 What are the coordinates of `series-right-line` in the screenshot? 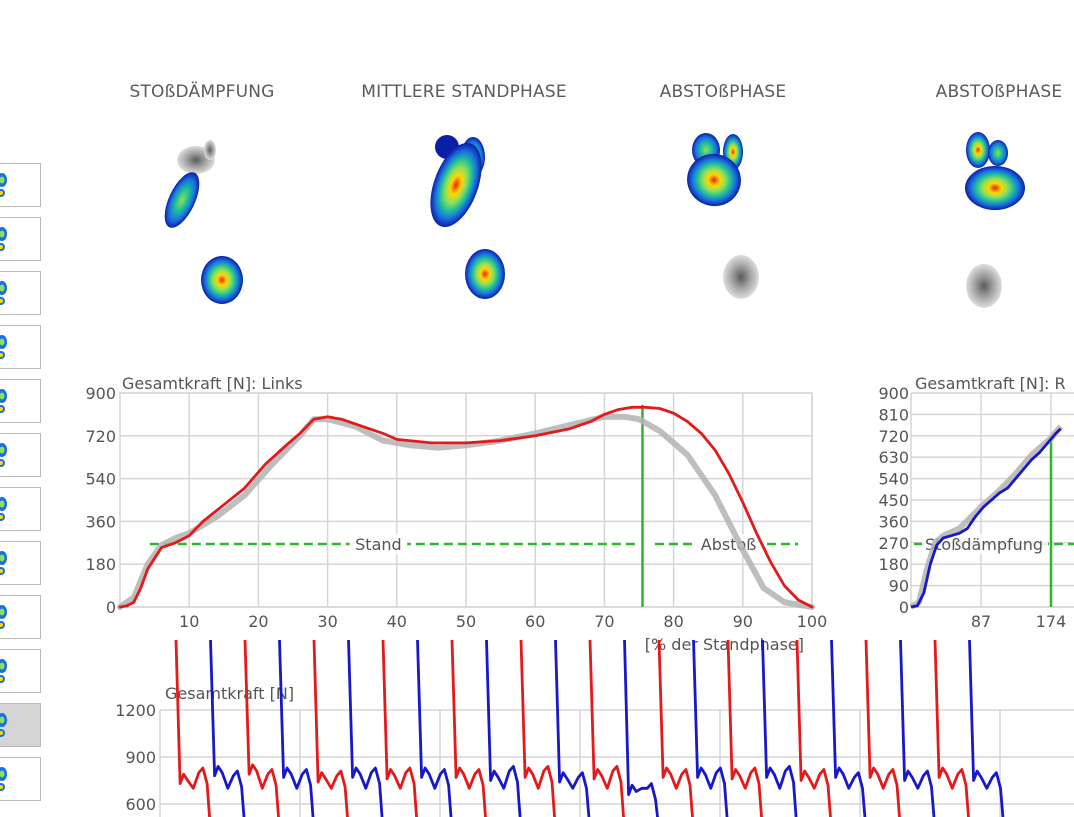 It's located at (986, 518).